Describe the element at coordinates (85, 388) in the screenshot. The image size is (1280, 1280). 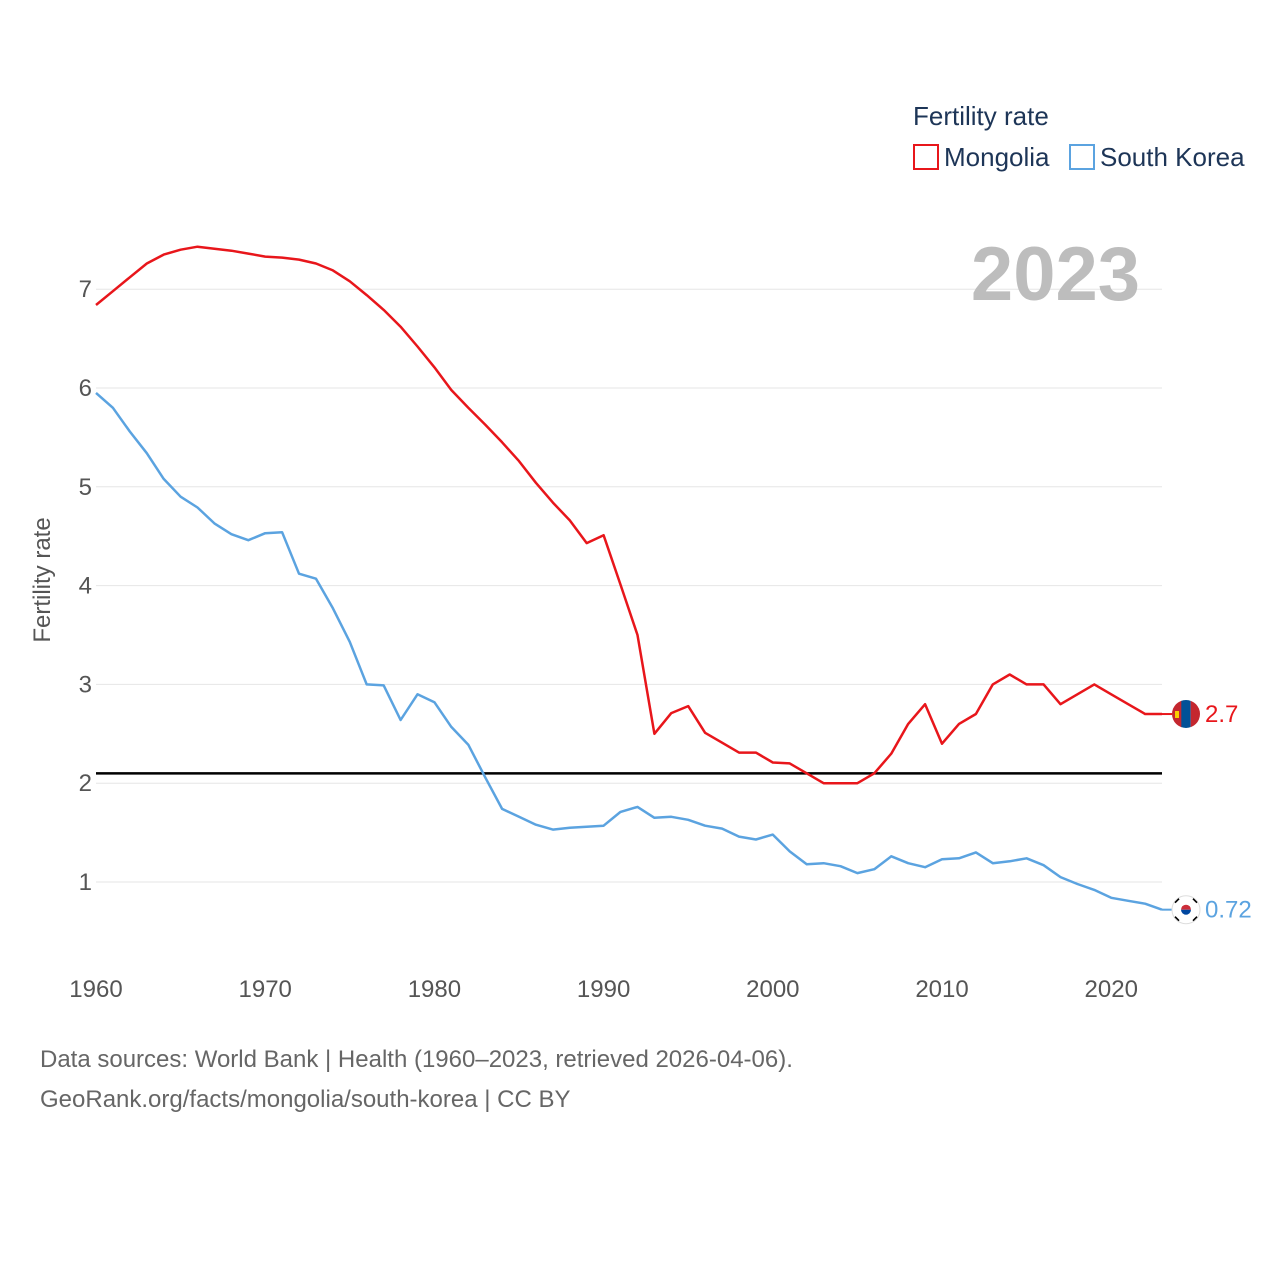
I see `y-tick-label: 6` at that location.